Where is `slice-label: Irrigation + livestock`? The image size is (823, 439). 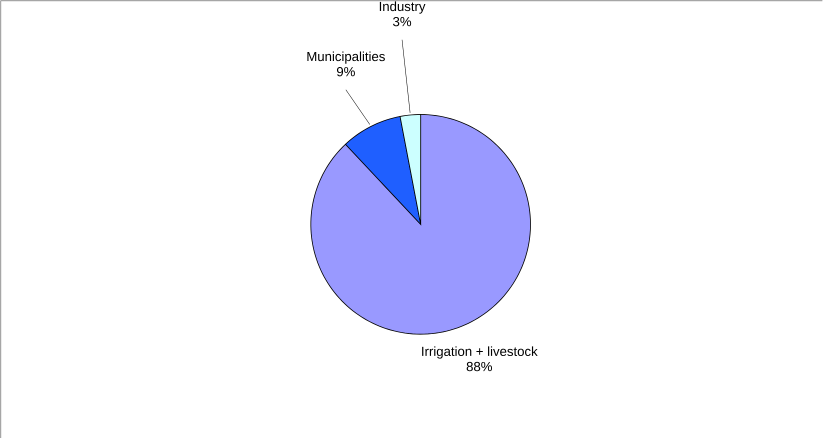 slice-label: Irrigation + livestock is located at coordinates (480, 352).